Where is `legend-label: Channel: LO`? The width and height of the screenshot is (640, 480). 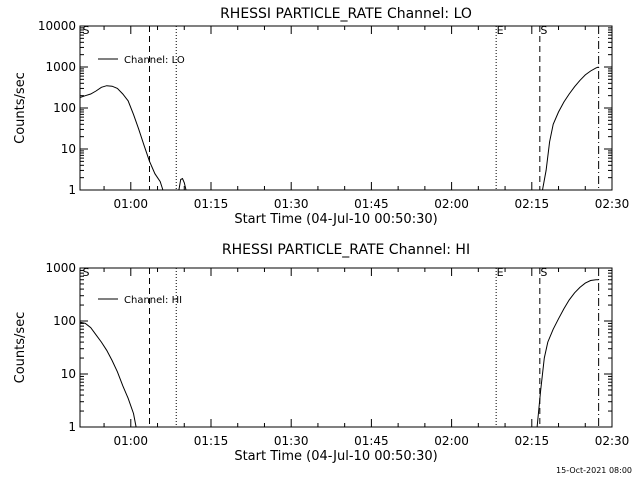
legend-label: Channel: LO is located at coordinates (154, 60).